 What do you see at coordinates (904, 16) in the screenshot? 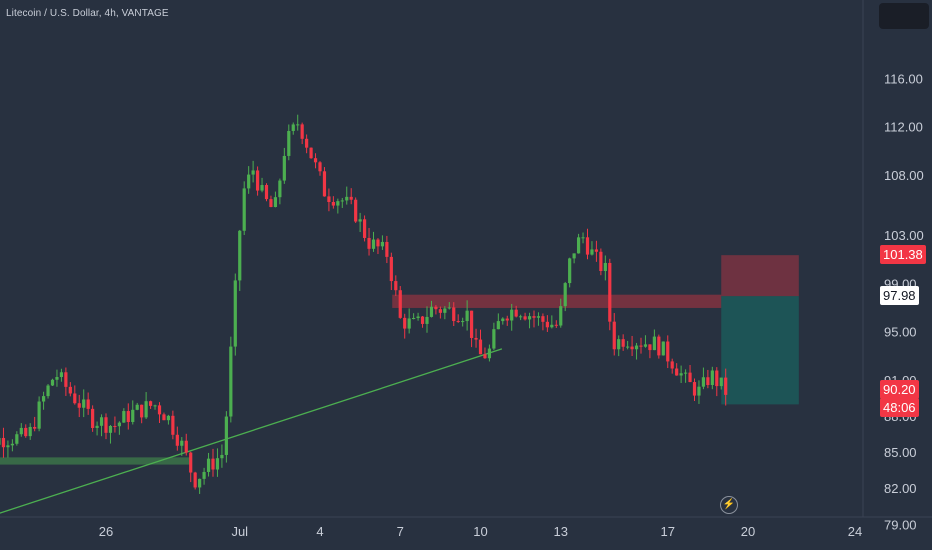
I see `toolbar-toggle-button` at bounding box center [904, 16].